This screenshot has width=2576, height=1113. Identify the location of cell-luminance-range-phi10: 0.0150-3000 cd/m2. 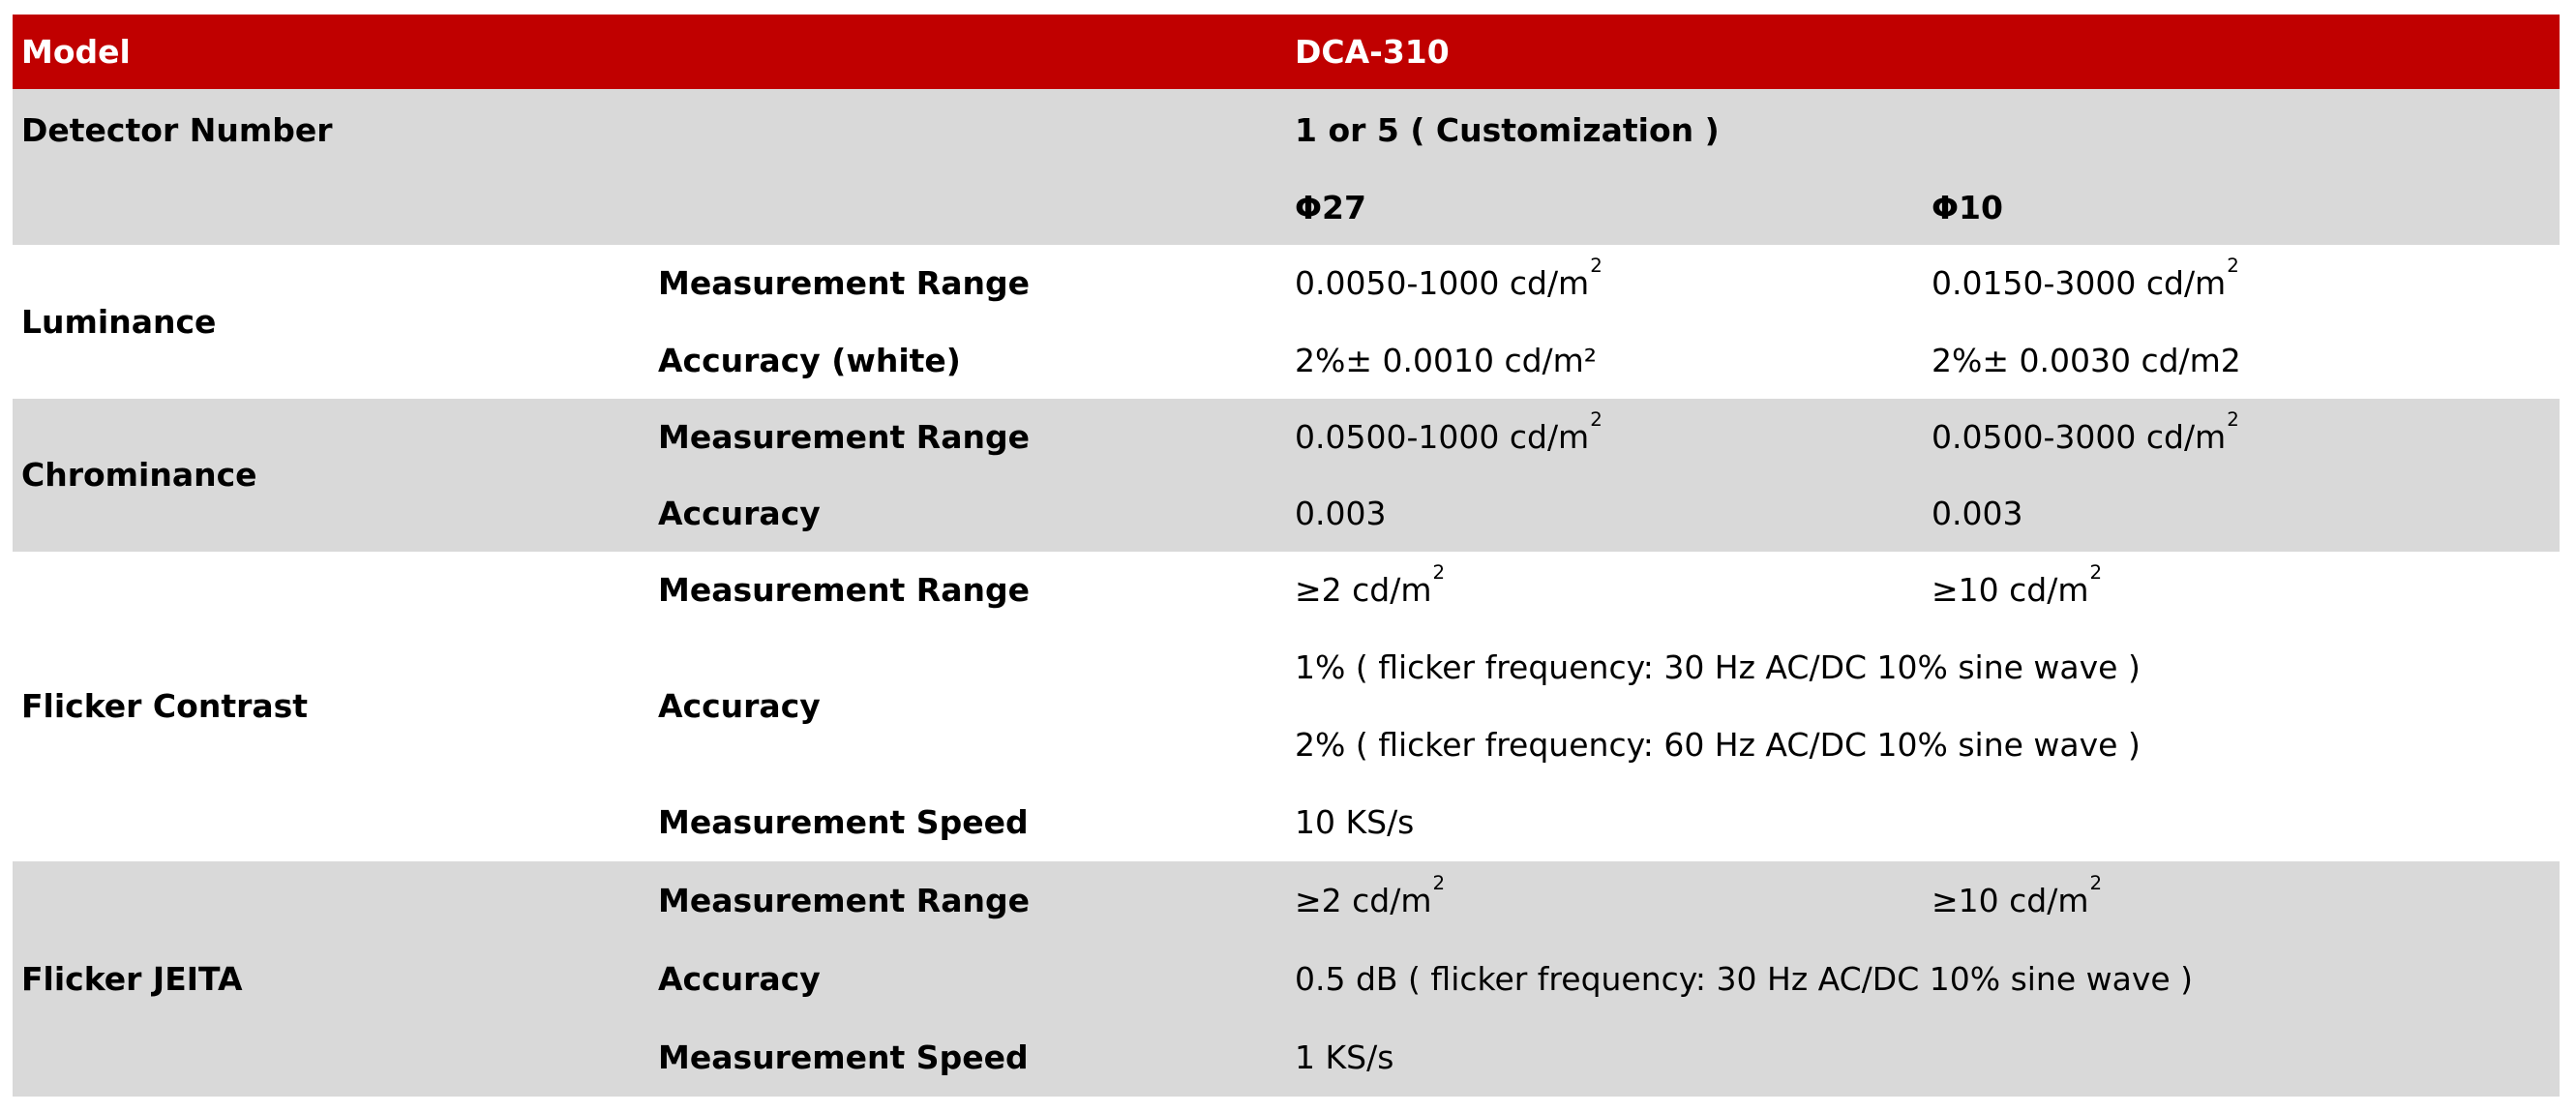
(2241, 283).